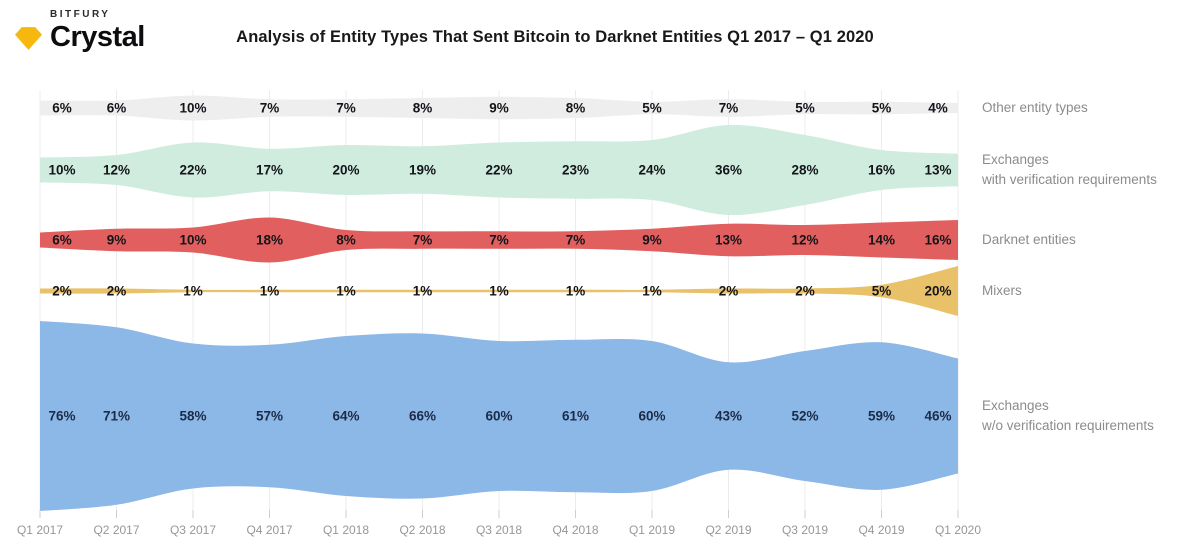 Image resolution: width=1200 pixels, height=559 pixels. What do you see at coordinates (1069, 169) in the screenshot?
I see `legend-label-exchanges-with-verification-requirements: Exchanges with verification requirements` at bounding box center [1069, 169].